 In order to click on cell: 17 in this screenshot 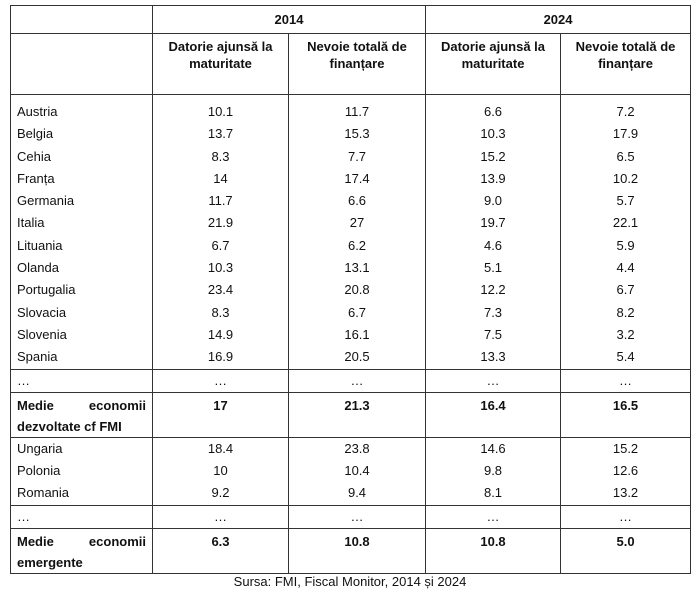, I will do `click(220, 414)`.